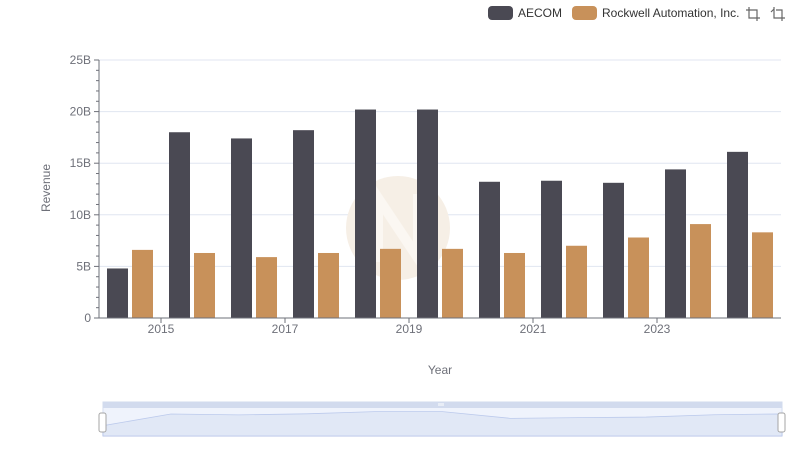 The height and width of the screenshot is (461, 800). What do you see at coordinates (440, 370) in the screenshot?
I see `x-axis-title: Year` at bounding box center [440, 370].